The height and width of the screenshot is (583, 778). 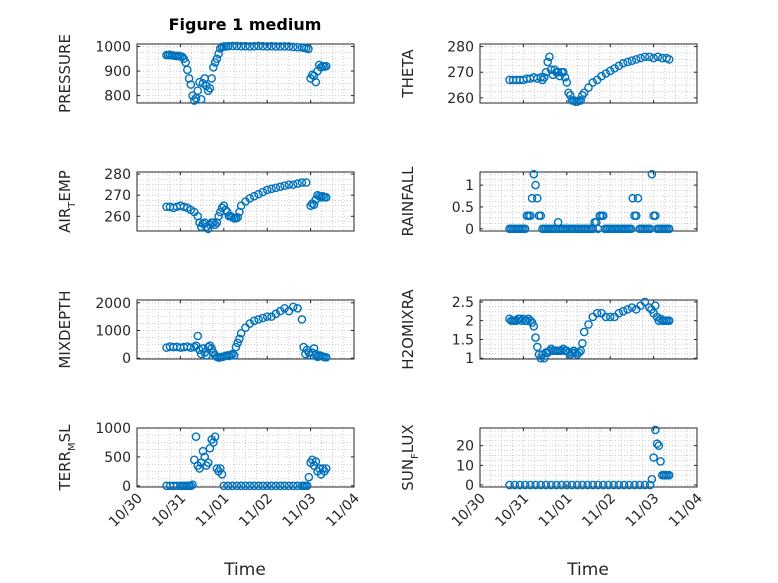 I want to click on y-tick-label: 500, so click(x=117, y=458).